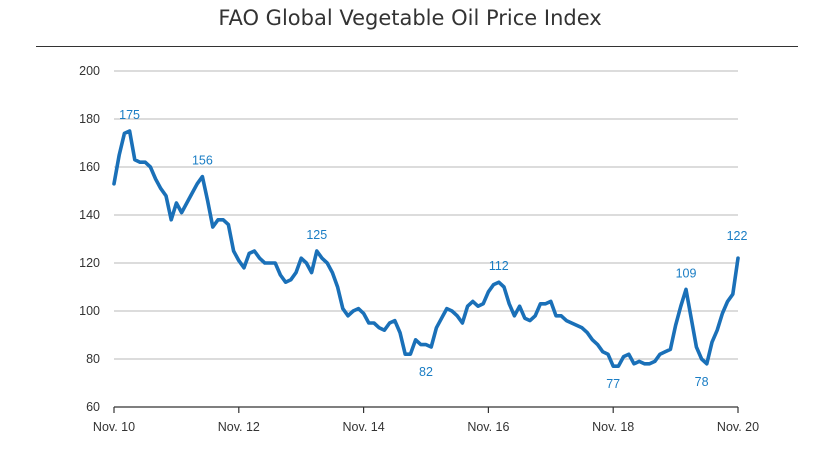 Image resolution: width=820 pixels, height=450 pixels. I want to click on x-tick-label: Nov. 18, so click(613, 427).